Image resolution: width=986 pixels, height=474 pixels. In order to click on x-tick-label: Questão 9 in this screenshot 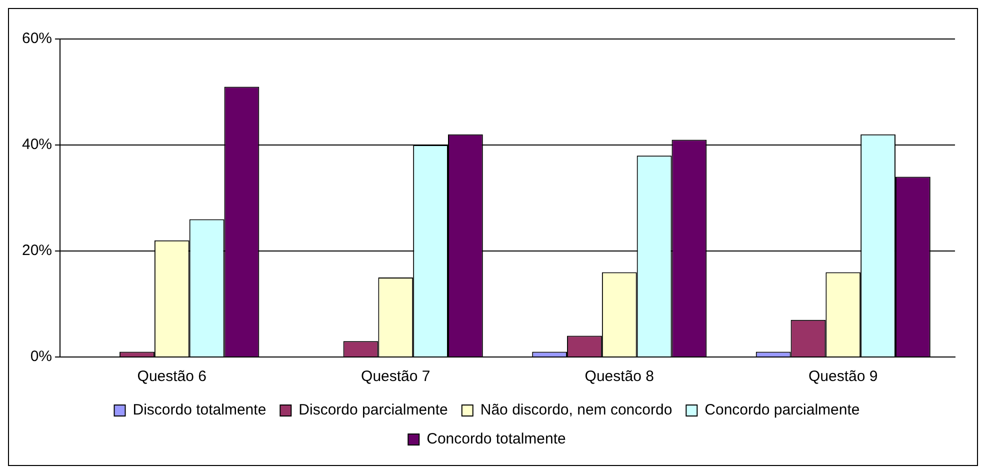, I will do `click(843, 377)`.